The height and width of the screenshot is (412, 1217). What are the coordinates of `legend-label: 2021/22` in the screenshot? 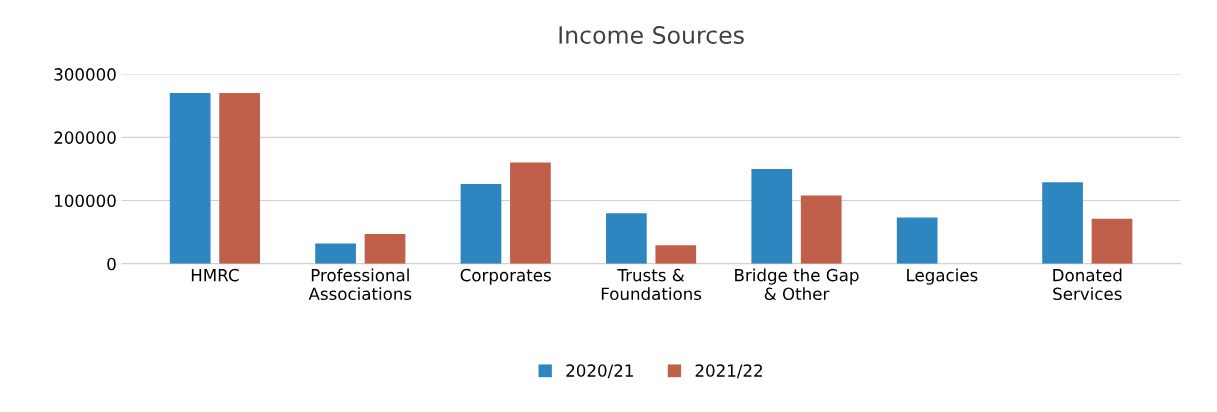 It's located at (728, 371).